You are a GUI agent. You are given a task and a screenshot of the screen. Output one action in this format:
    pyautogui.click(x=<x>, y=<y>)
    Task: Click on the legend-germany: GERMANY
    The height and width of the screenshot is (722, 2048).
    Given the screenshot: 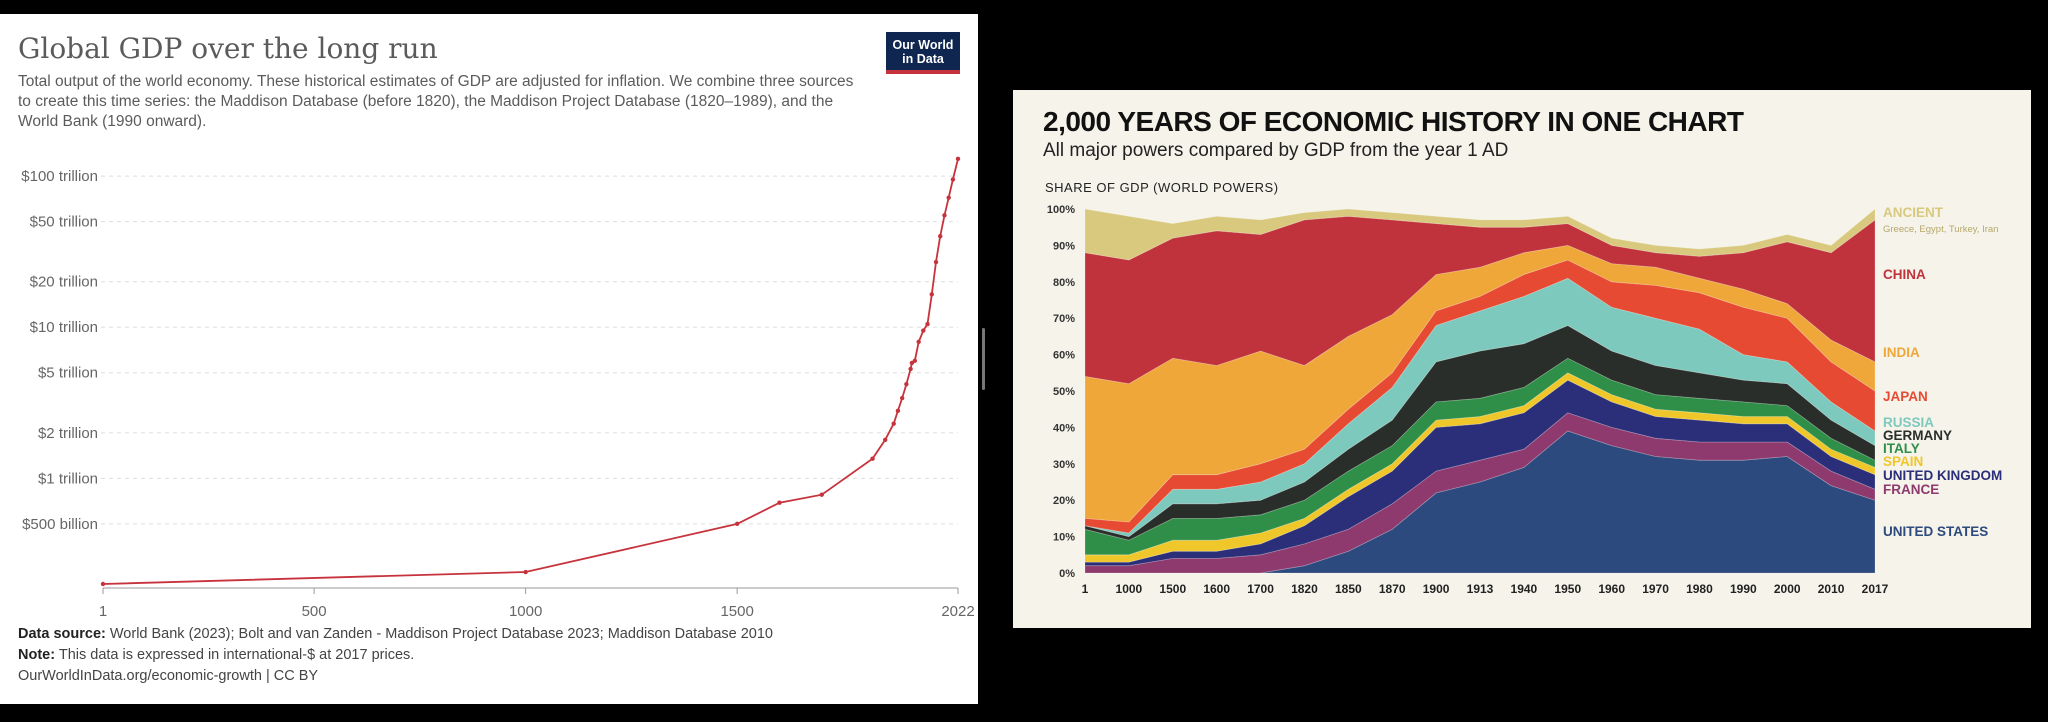 What is the action you would take?
    pyautogui.click(x=1917, y=435)
    